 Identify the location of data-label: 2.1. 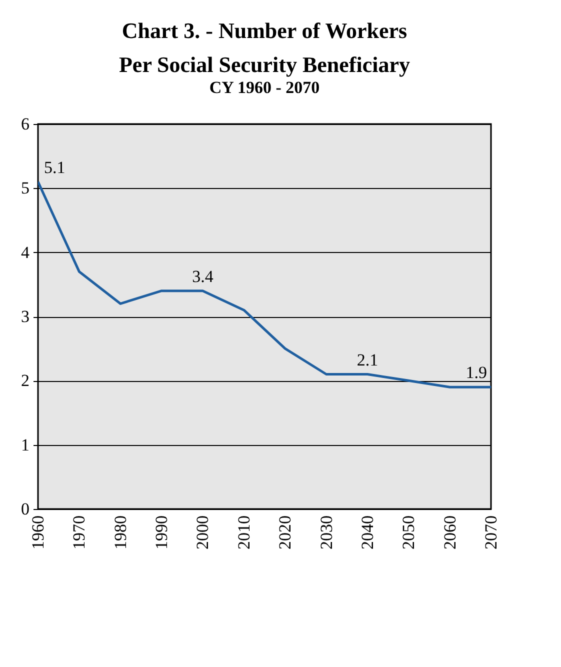
(367, 360).